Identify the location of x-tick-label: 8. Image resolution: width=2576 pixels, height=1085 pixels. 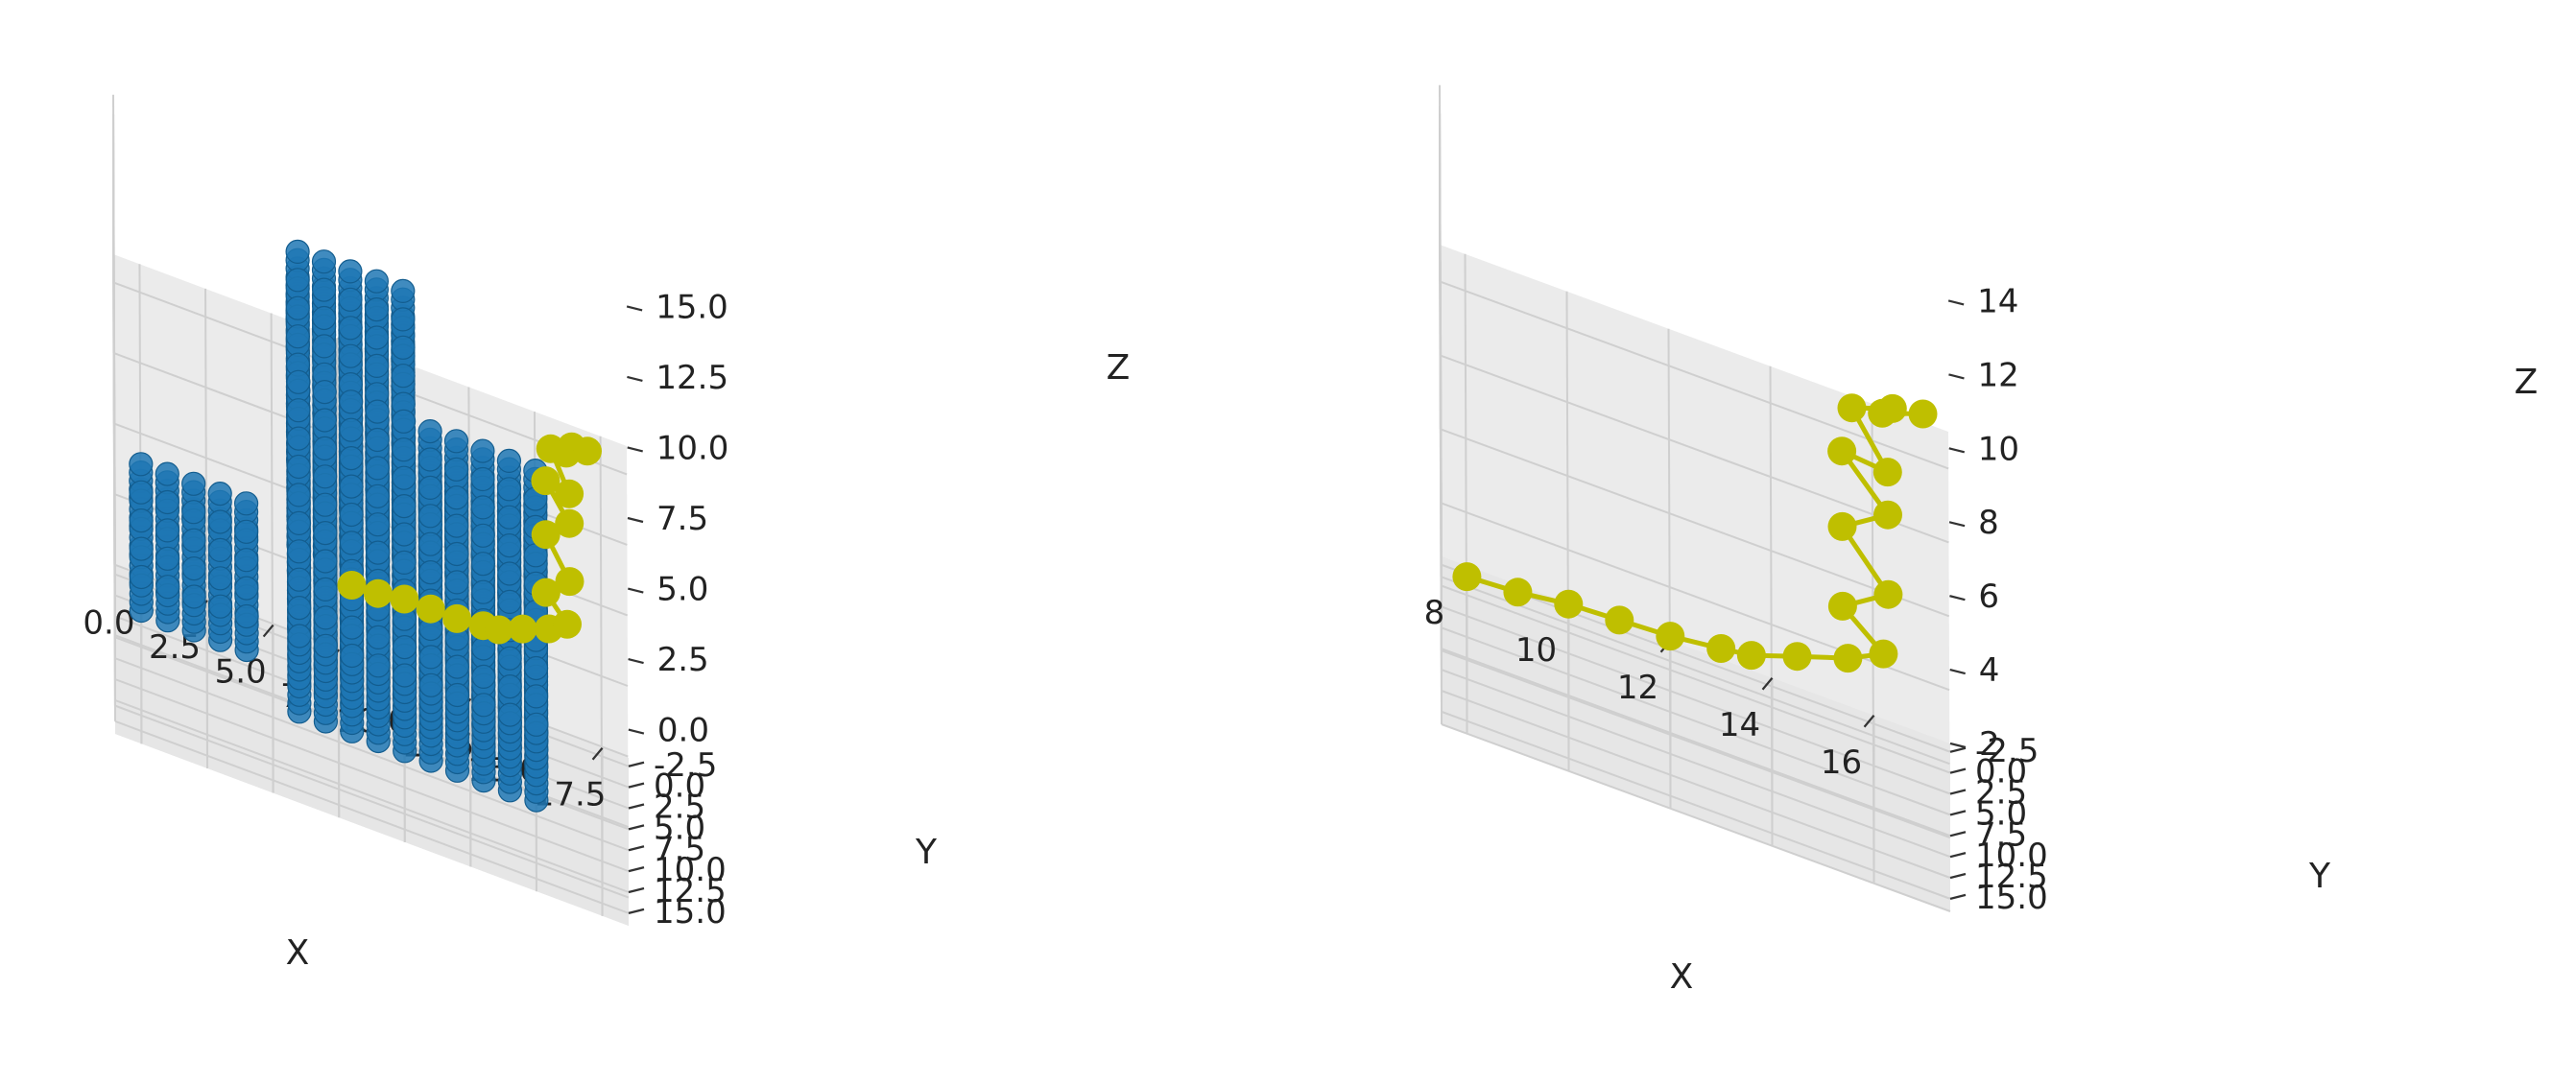
(1434, 613).